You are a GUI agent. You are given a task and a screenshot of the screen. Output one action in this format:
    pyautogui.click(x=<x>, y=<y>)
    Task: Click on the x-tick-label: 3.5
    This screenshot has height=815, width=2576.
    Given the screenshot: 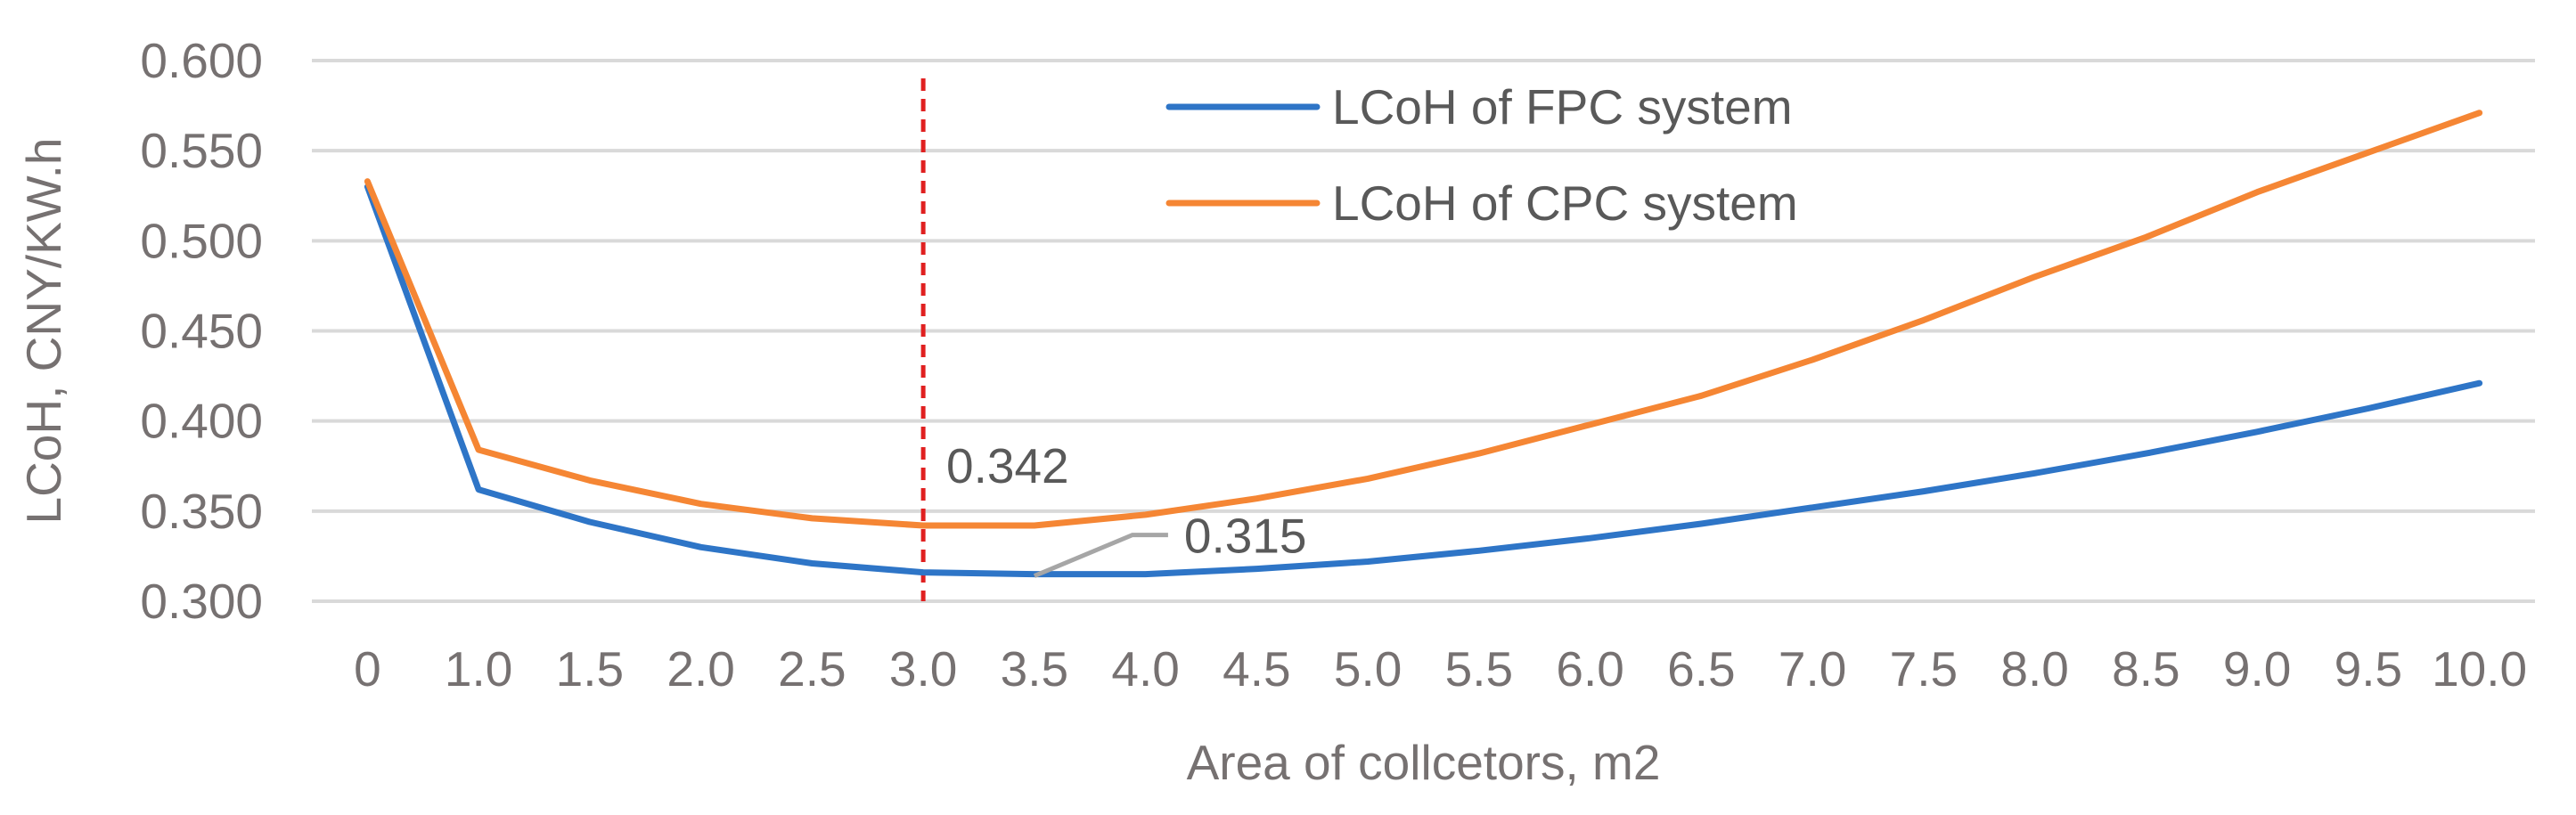 What is the action you would take?
    pyautogui.click(x=1034, y=669)
    